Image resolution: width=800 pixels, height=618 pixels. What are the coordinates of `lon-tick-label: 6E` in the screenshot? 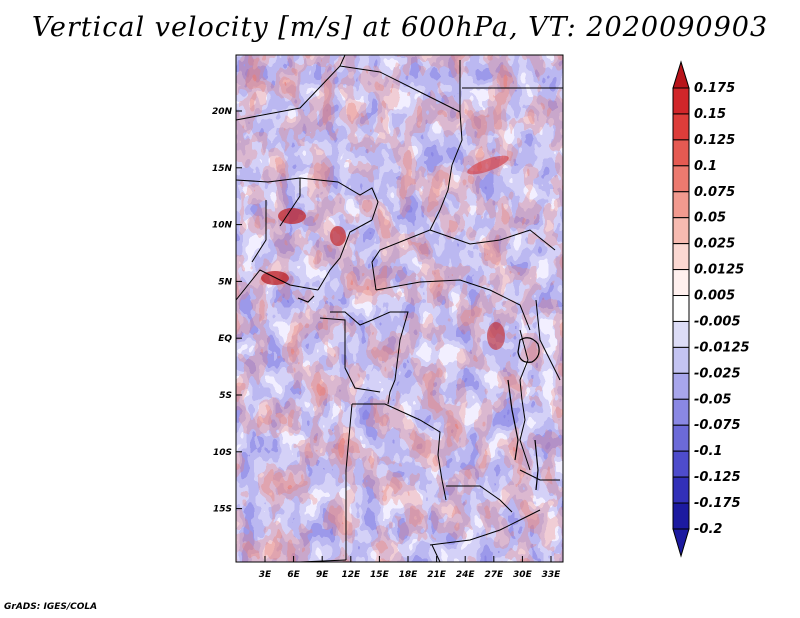 It's located at (293, 575).